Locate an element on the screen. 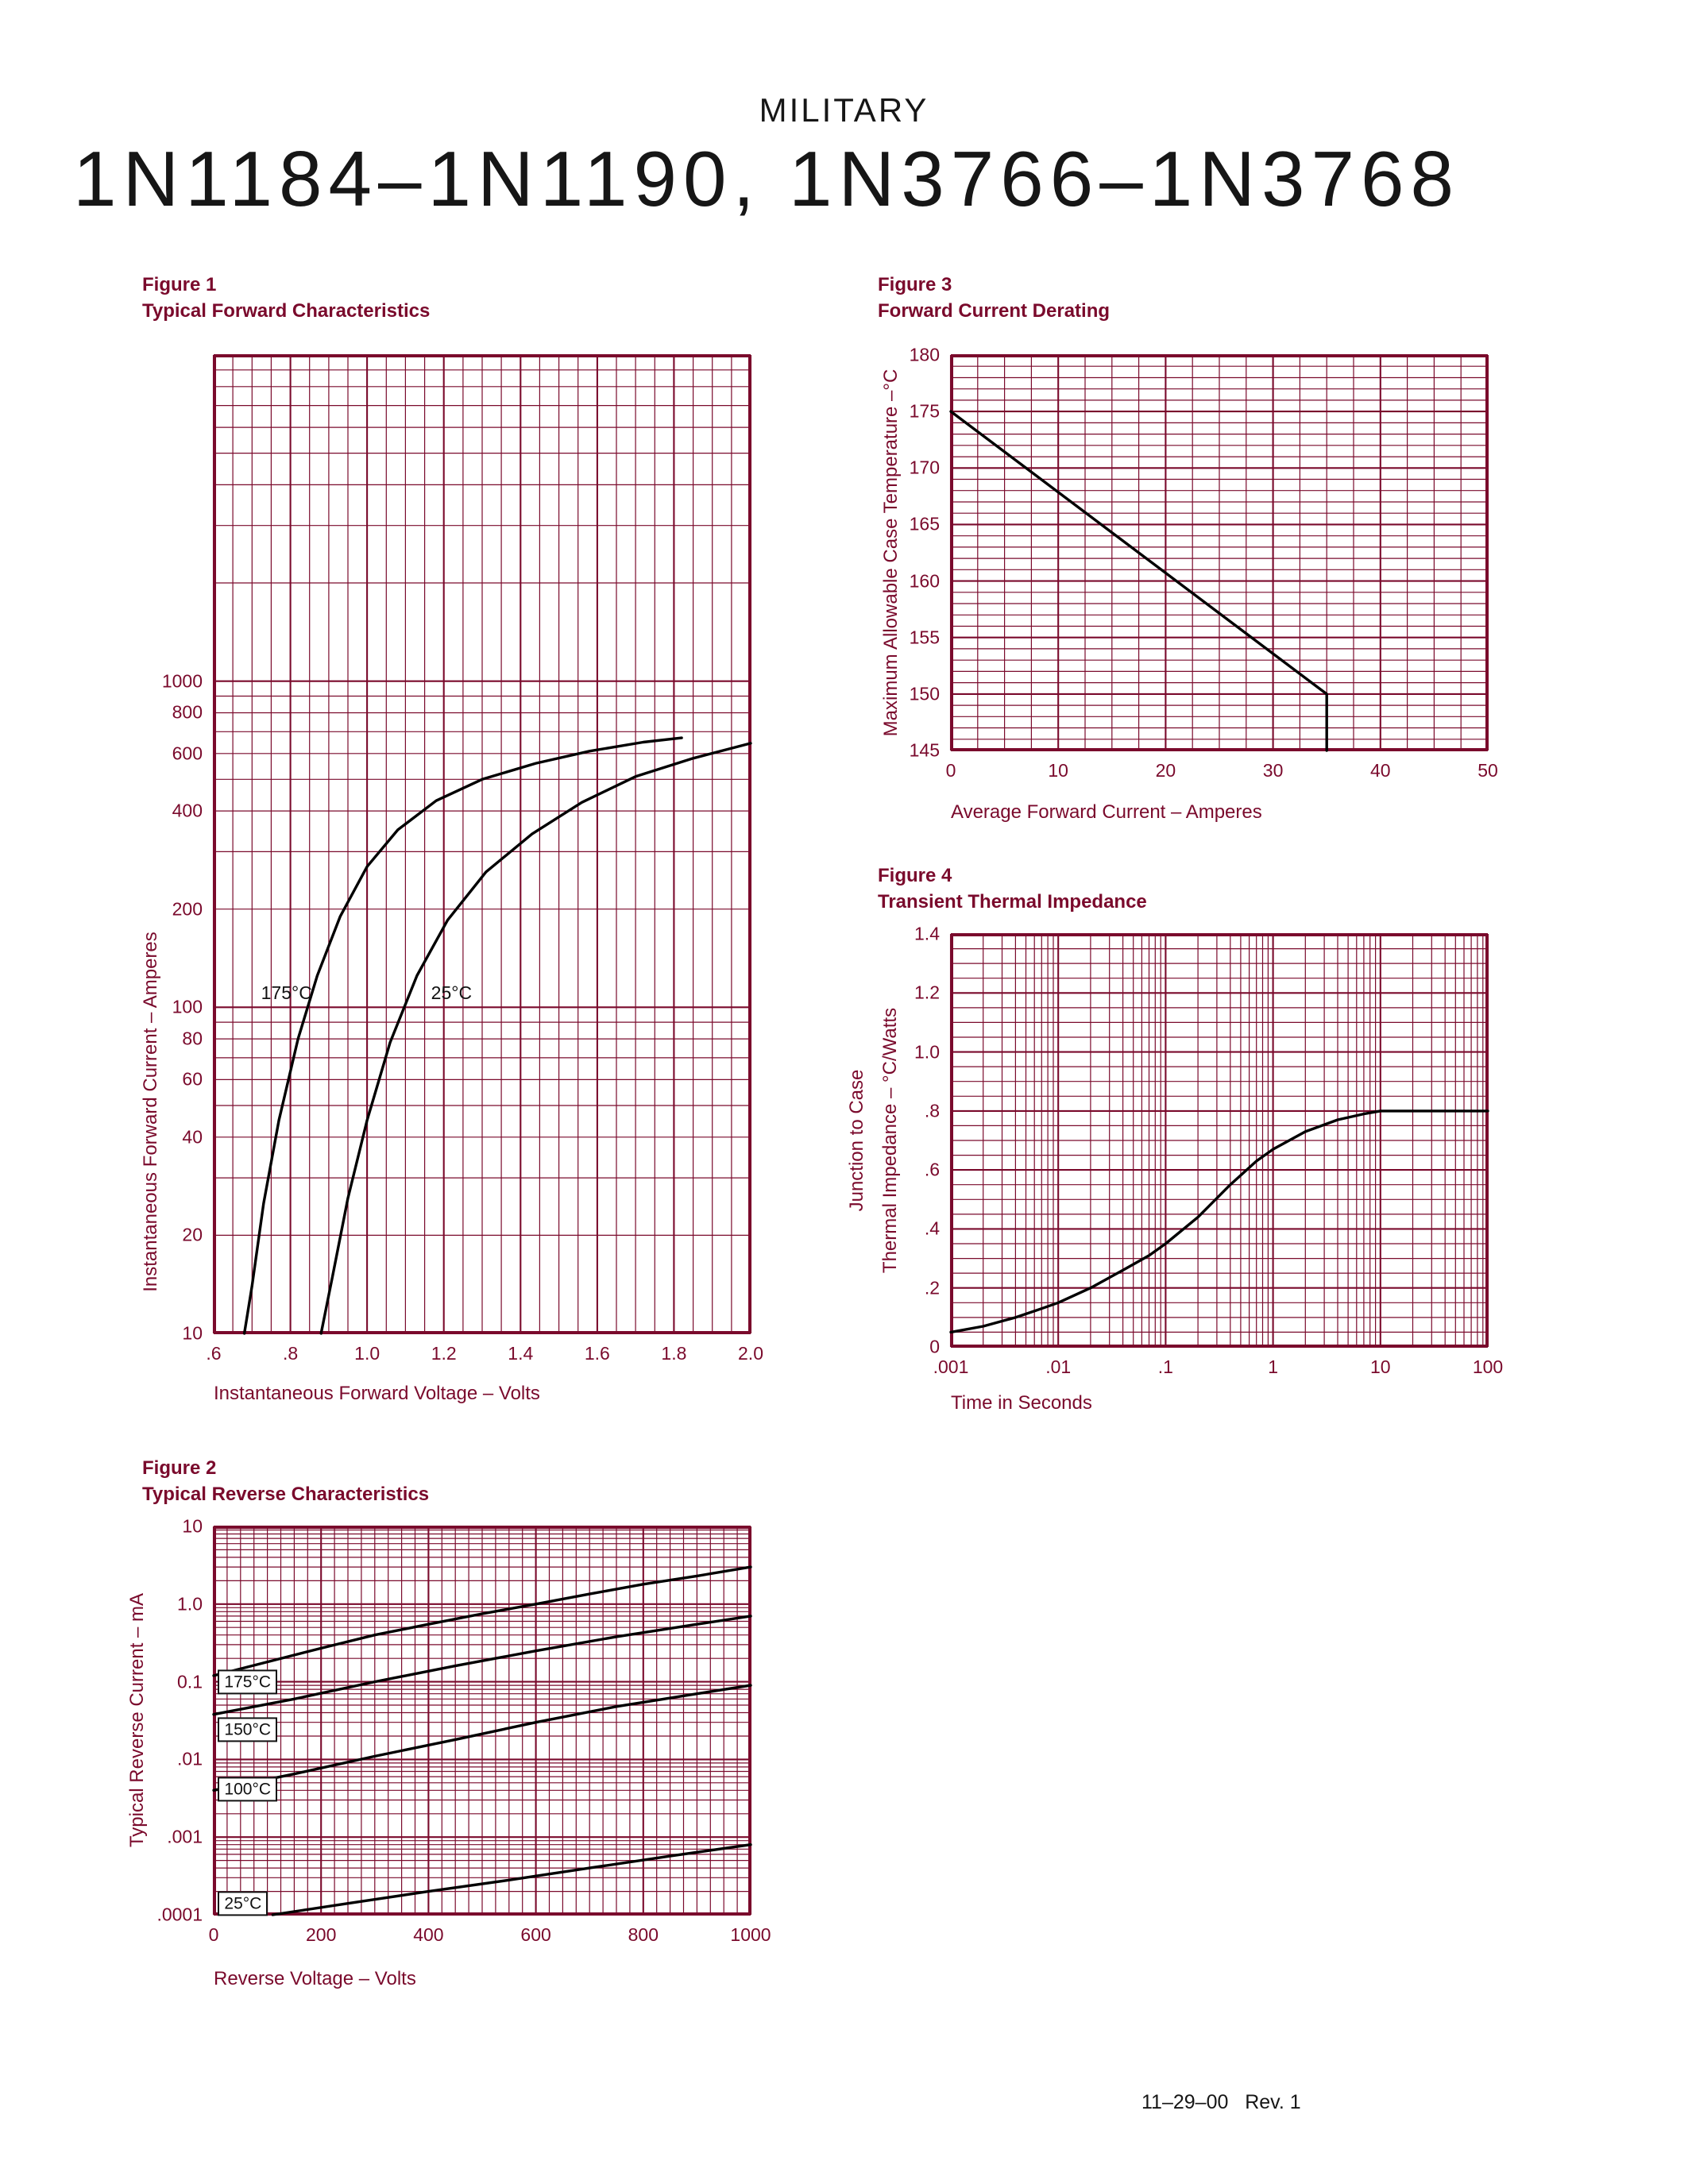 This screenshot has width=1688, height=2184. fig1-curve-25c is located at coordinates (536, 1038).